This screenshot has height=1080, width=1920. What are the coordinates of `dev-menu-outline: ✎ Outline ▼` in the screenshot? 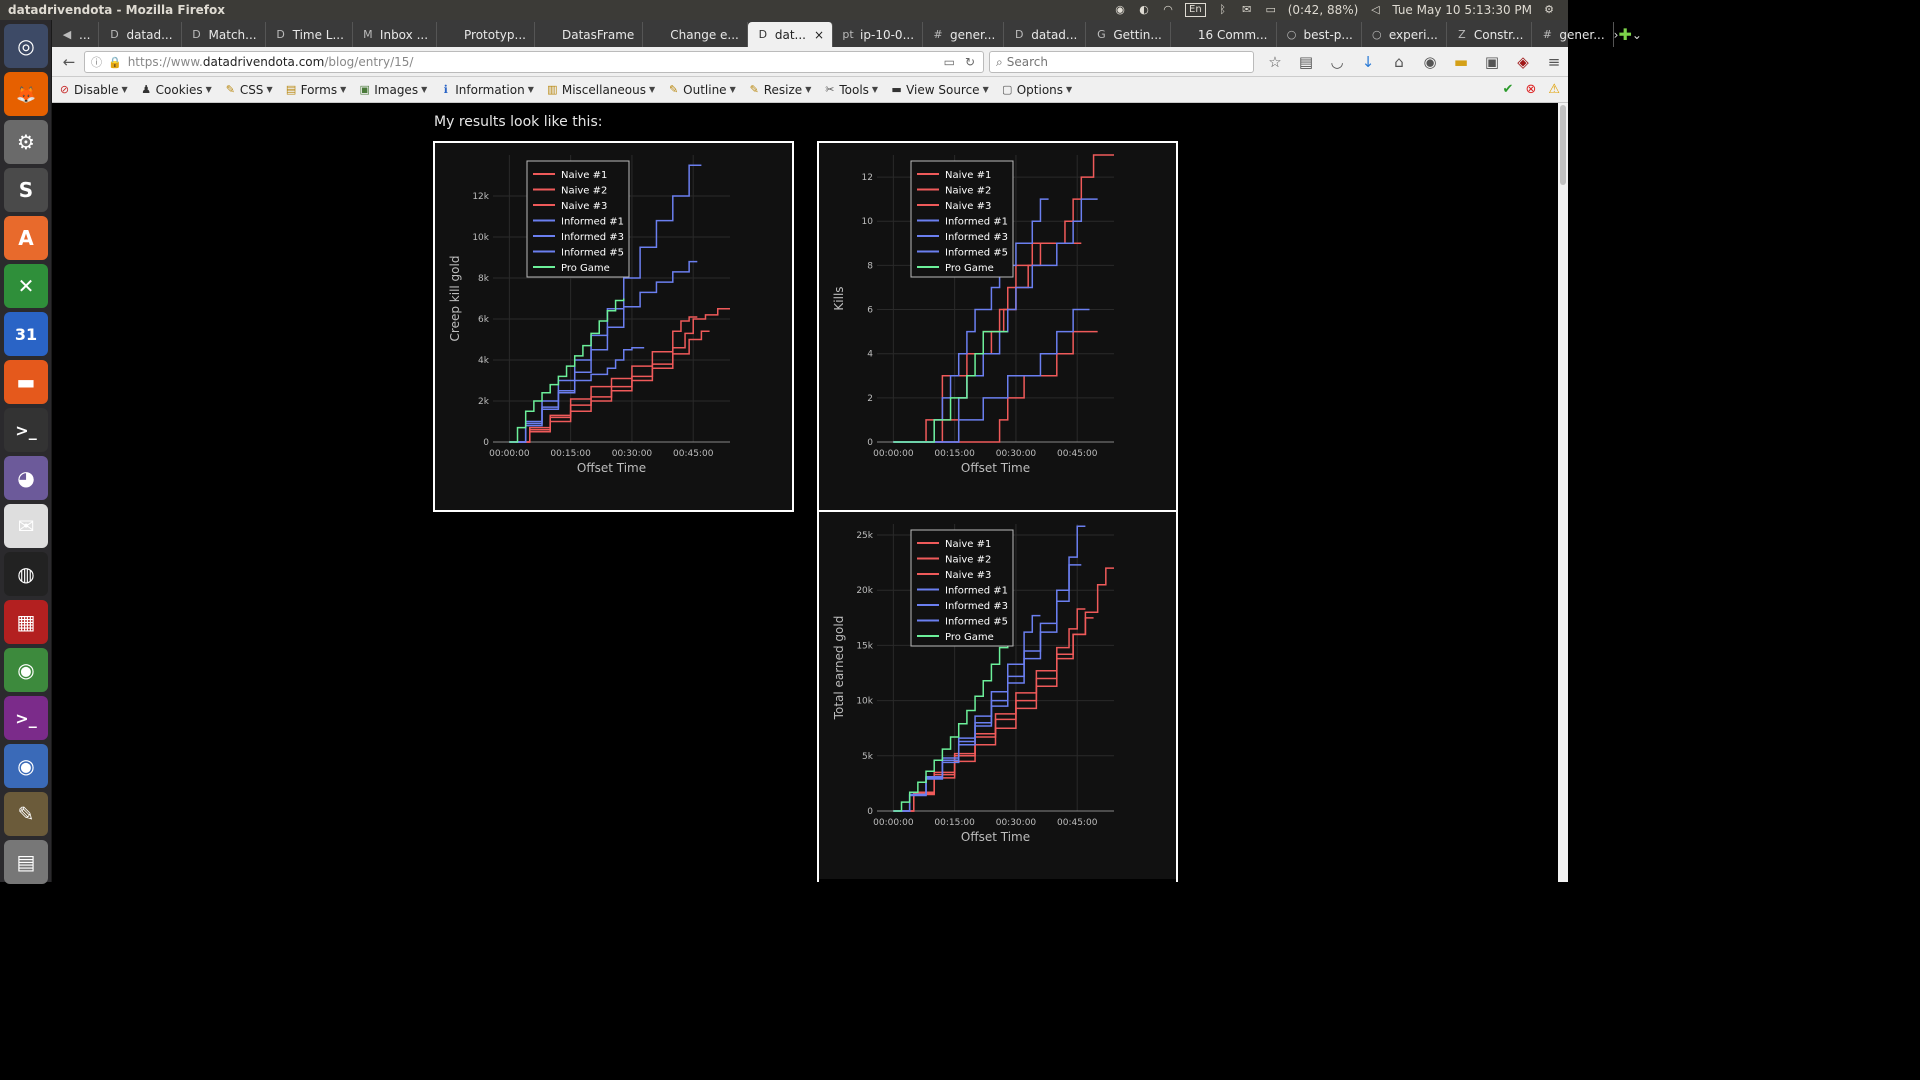 It's located at (701, 90).